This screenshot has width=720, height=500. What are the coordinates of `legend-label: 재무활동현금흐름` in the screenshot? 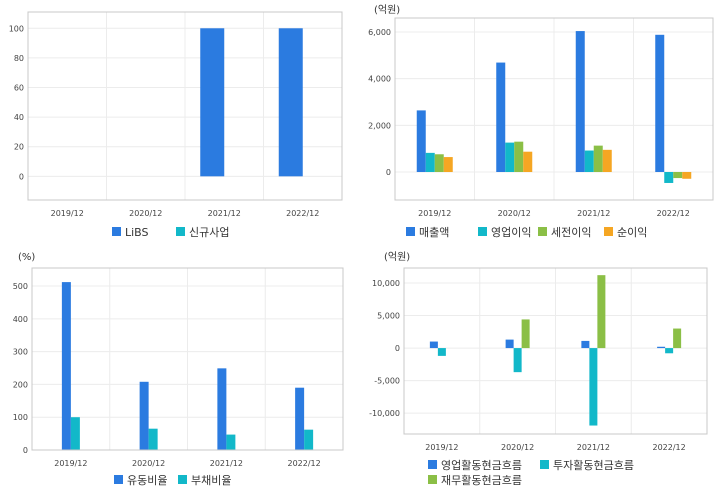 It's located at (481, 480).